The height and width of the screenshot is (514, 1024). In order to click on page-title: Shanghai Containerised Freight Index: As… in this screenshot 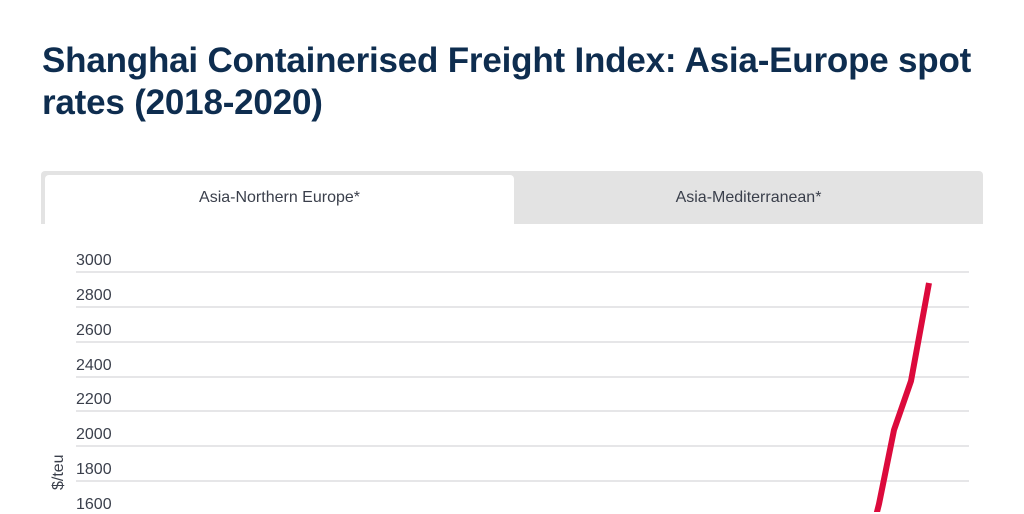, I will do `click(507, 81)`.